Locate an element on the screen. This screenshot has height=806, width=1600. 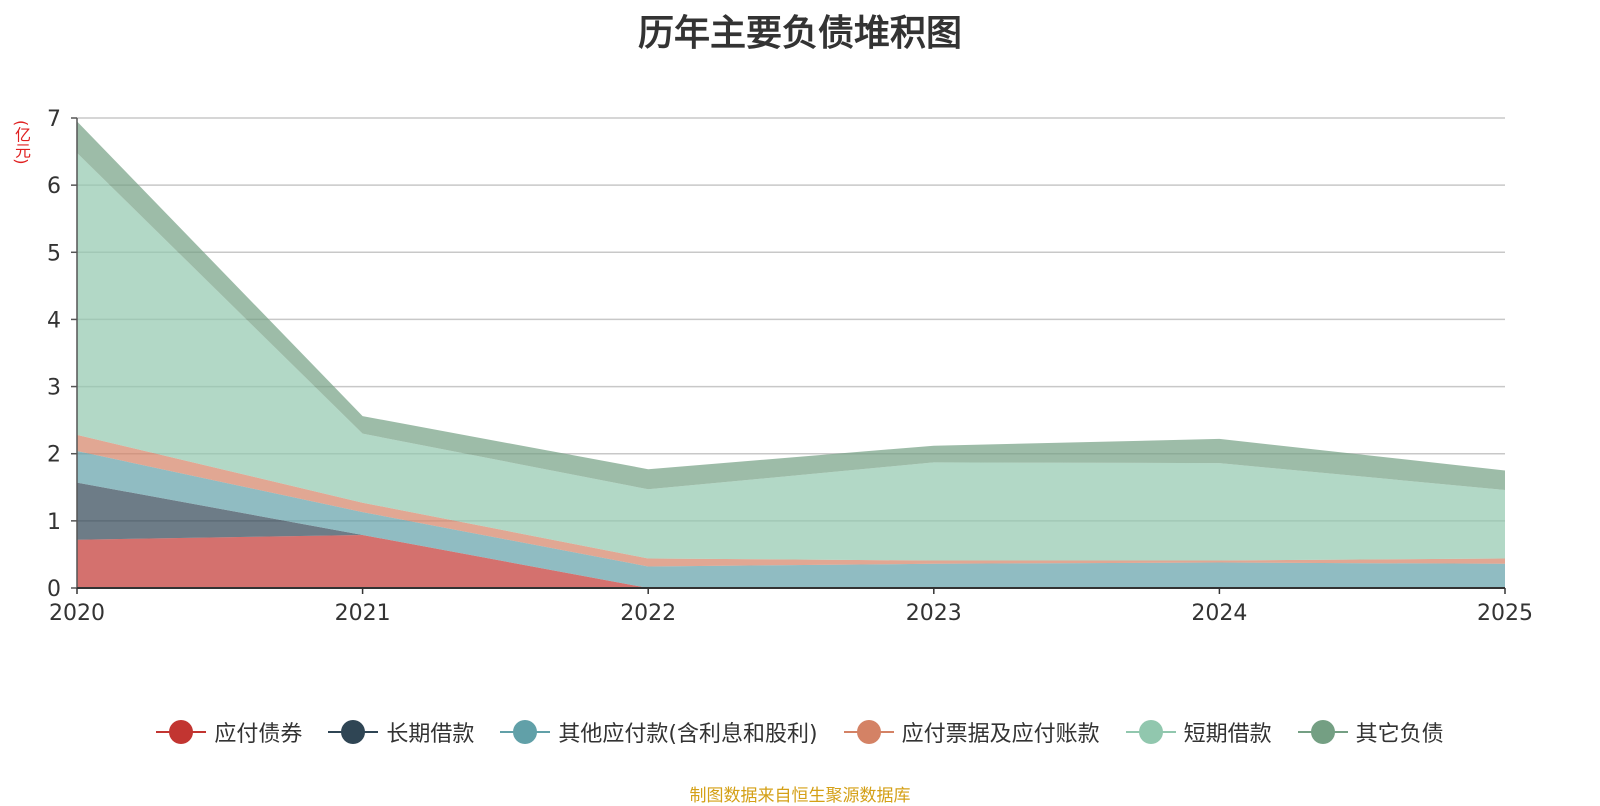
y-tick-label-0: 0 is located at coordinates (54, 589).